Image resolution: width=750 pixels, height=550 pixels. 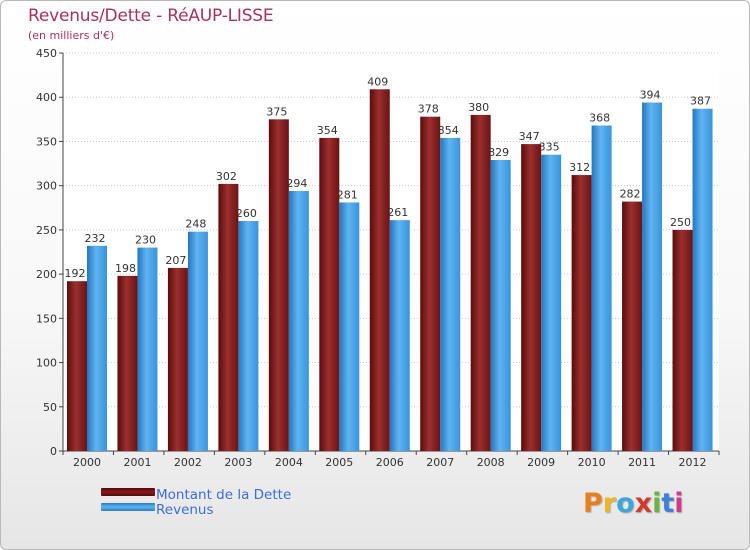 I want to click on data-label-revenus: 387, so click(x=700, y=101).